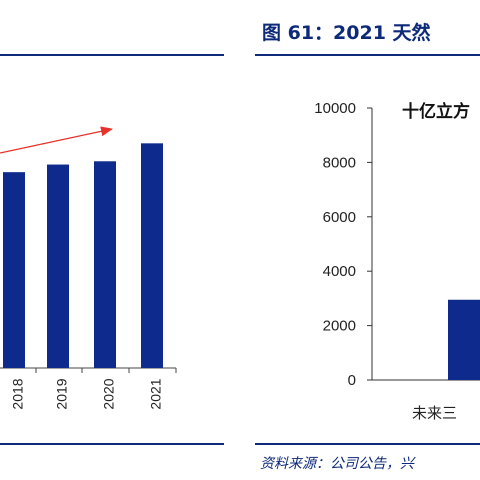  I want to click on right-y-tick-label: 10000, so click(335, 108).